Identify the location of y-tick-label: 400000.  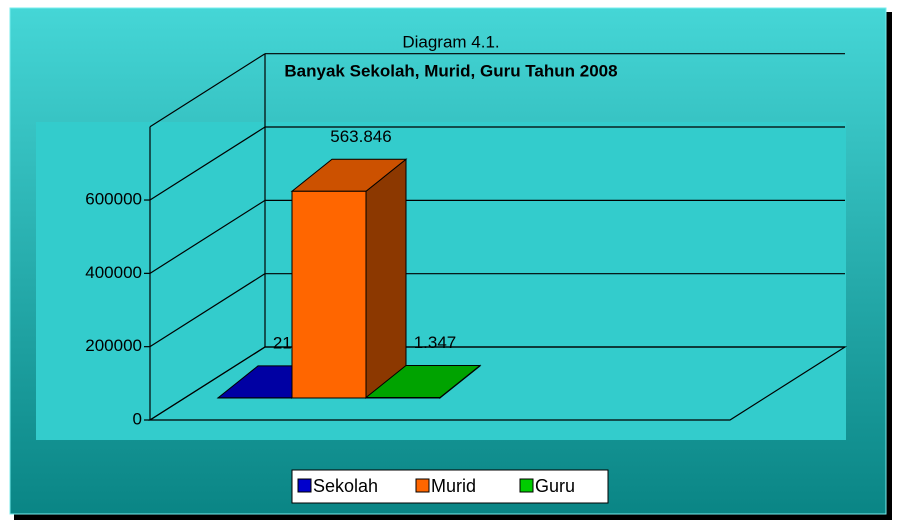
(113, 272).